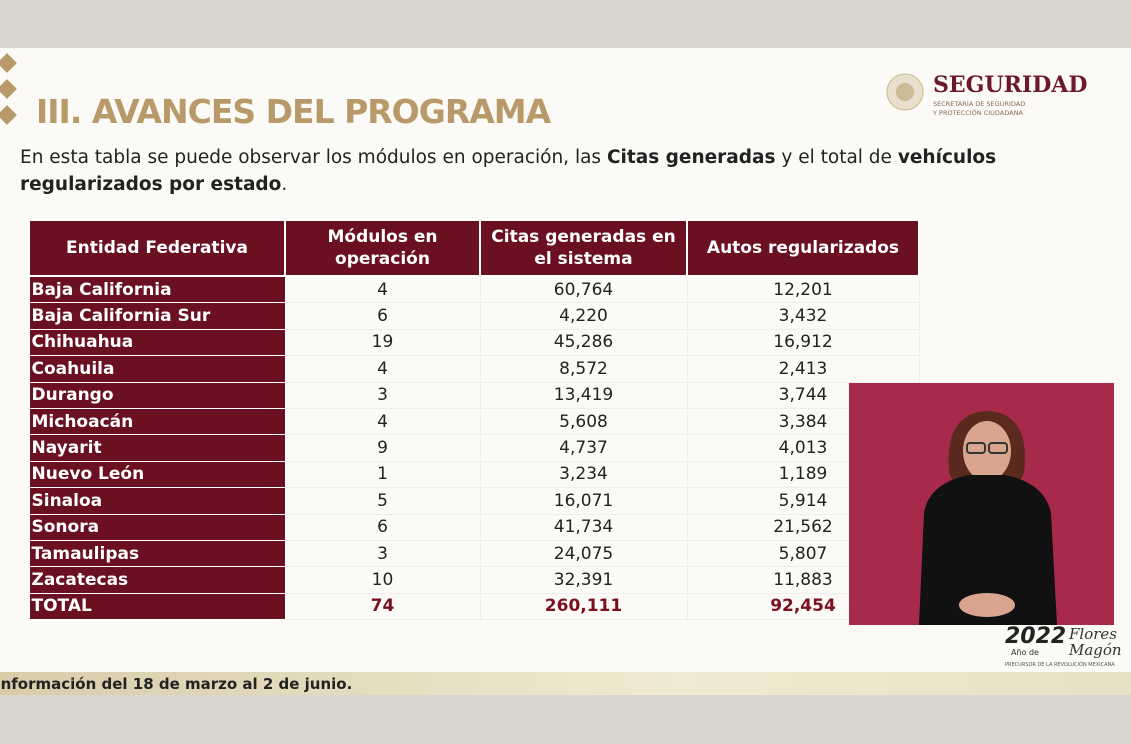  Describe the element at coordinates (583, 448) in the screenshot. I see `cell: 4,737` at that location.